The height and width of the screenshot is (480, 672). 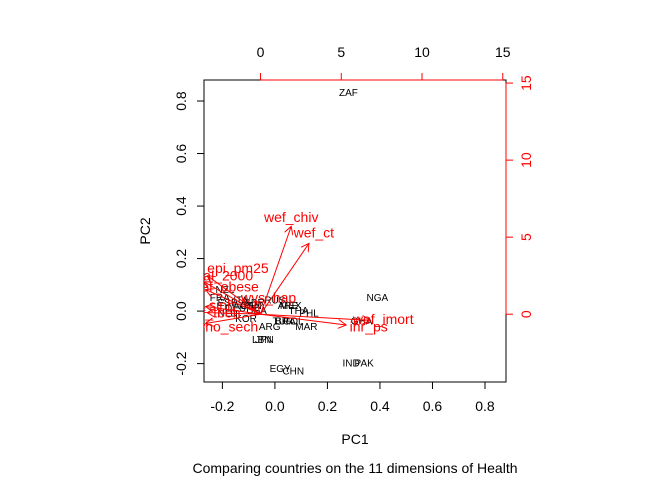 I want to click on country-label: MAR, so click(x=306, y=327).